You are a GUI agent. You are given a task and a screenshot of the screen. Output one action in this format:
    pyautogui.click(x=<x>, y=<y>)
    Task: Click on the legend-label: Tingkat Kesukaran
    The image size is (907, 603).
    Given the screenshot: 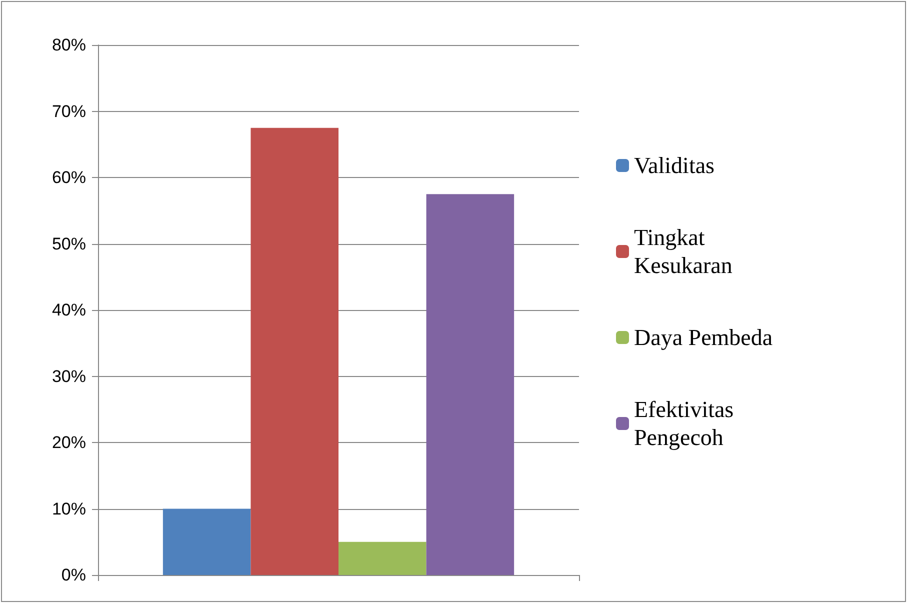 What is the action you would take?
    pyautogui.click(x=683, y=251)
    